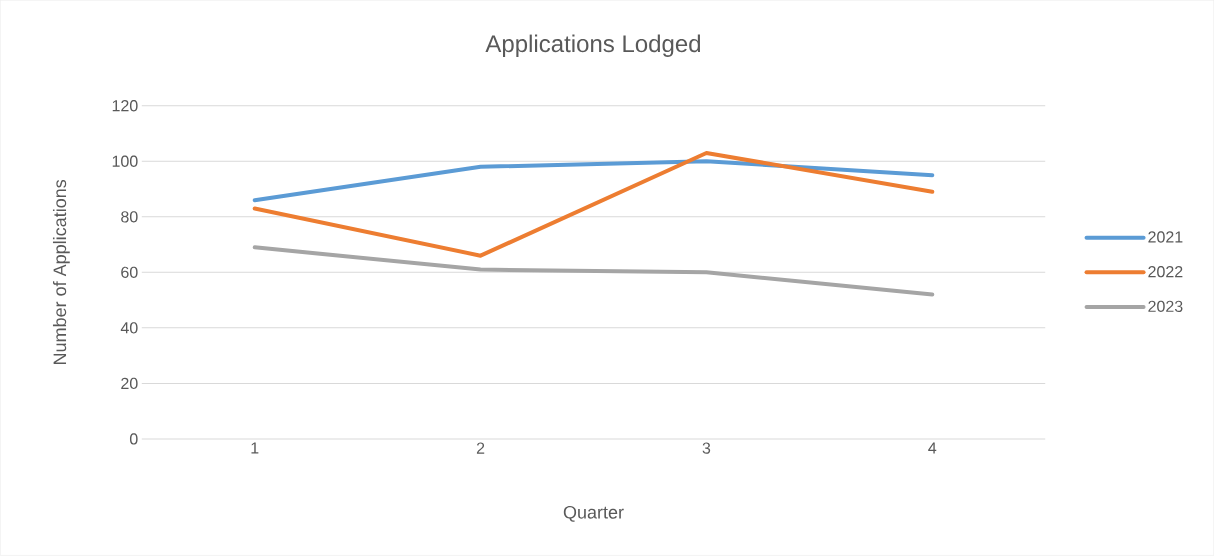  I want to click on y-tick-label: 60, so click(129, 272).